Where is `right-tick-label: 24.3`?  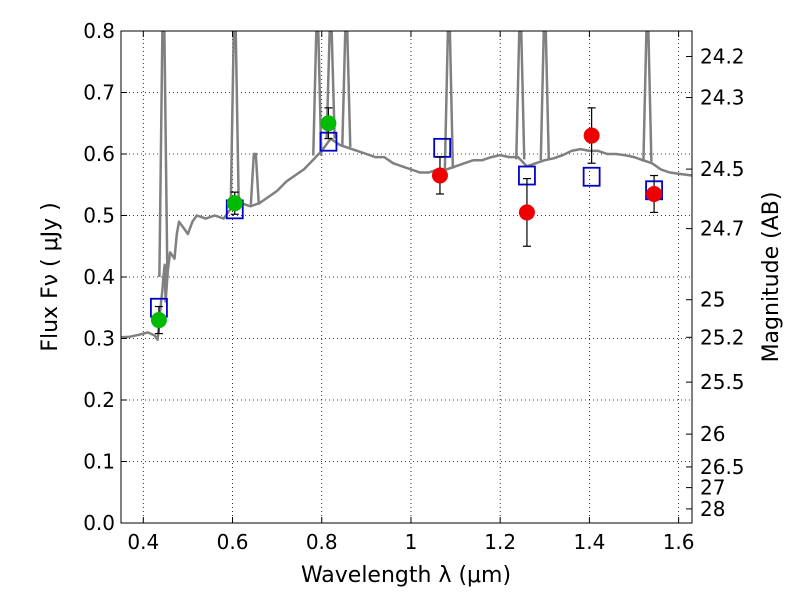 right-tick-label: 24.3 is located at coordinates (722, 98).